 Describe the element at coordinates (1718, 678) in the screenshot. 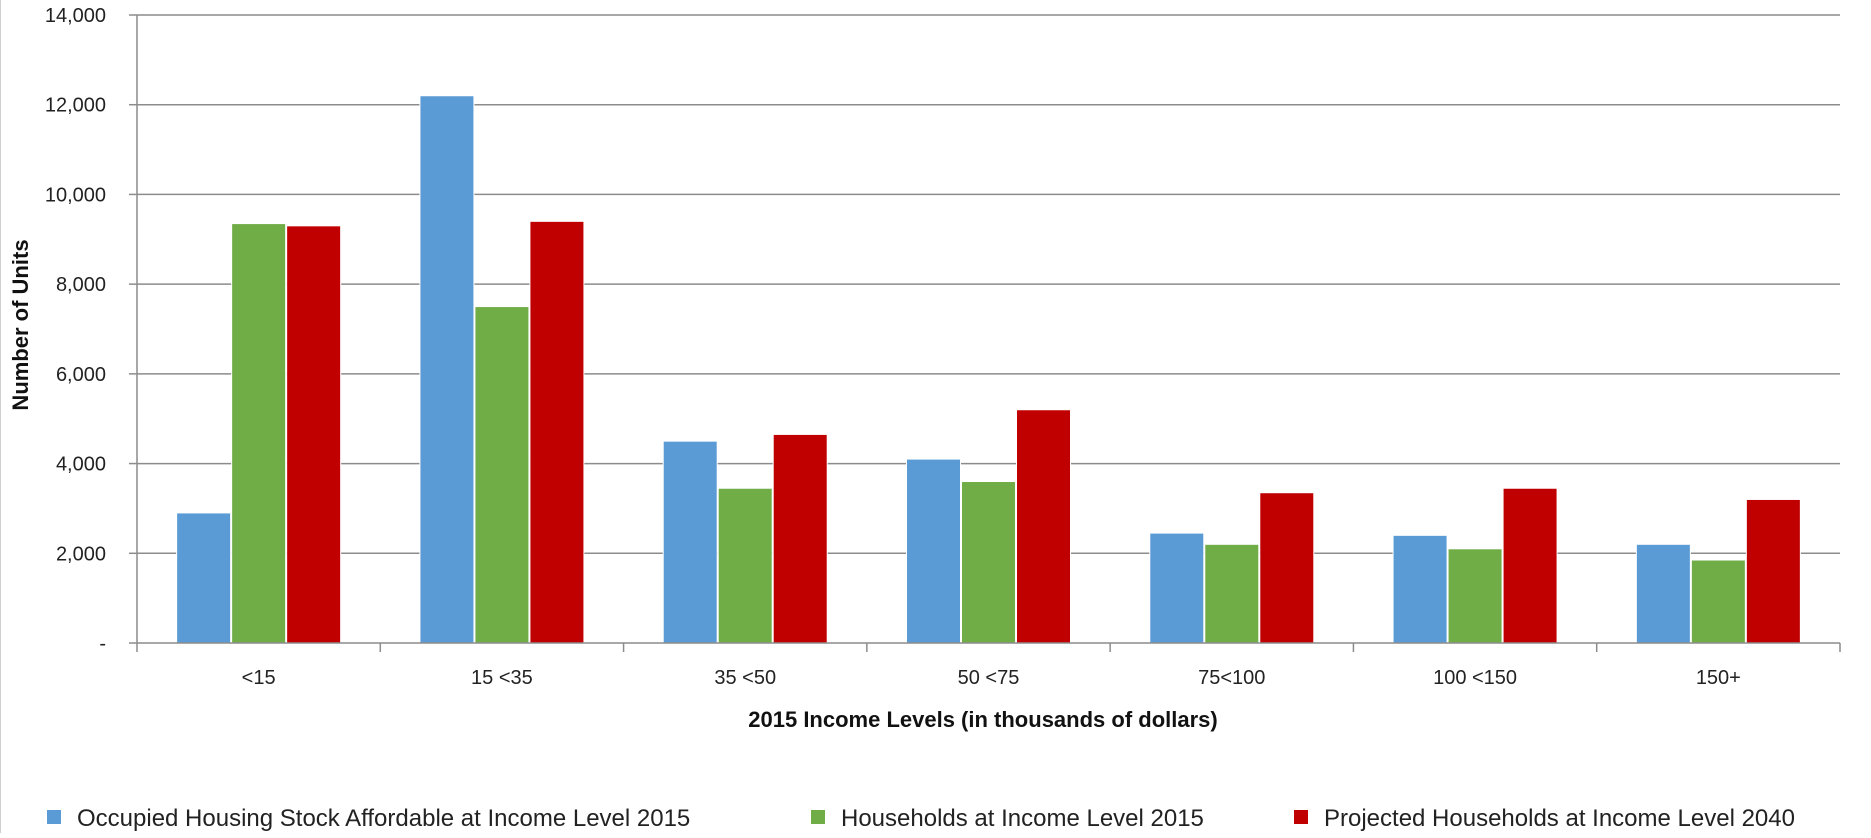

I see `x-tick-label: 150+` at that location.